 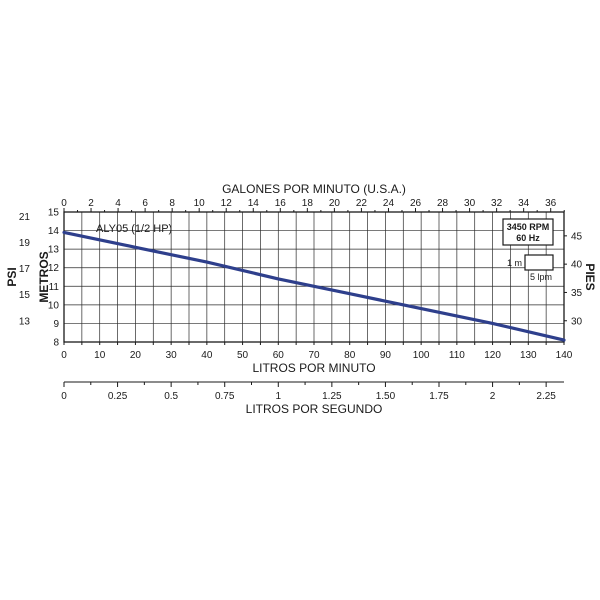 I want to click on metros-tick-label: 12, so click(x=54, y=268).